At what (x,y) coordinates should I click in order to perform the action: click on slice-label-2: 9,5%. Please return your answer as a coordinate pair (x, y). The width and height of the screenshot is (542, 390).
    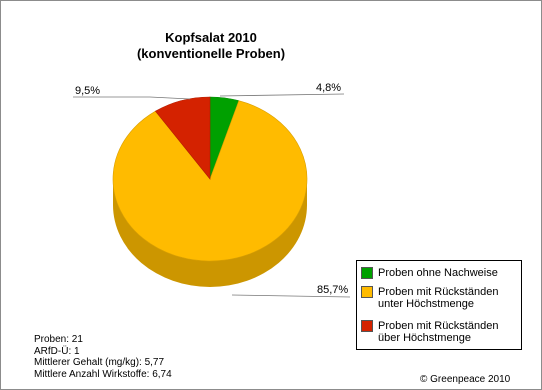
    Looking at the image, I should click on (87, 91).